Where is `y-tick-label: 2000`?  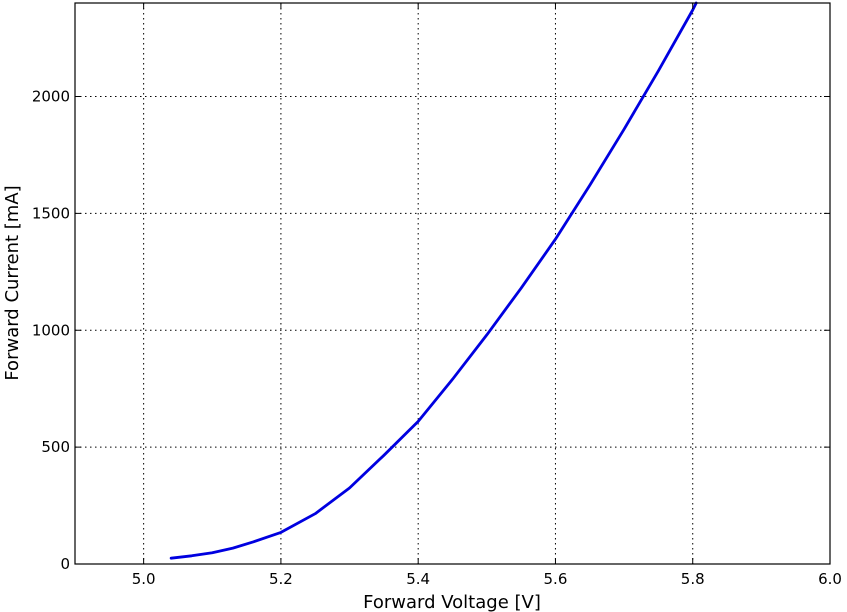 y-tick-label: 2000 is located at coordinates (51, 97).